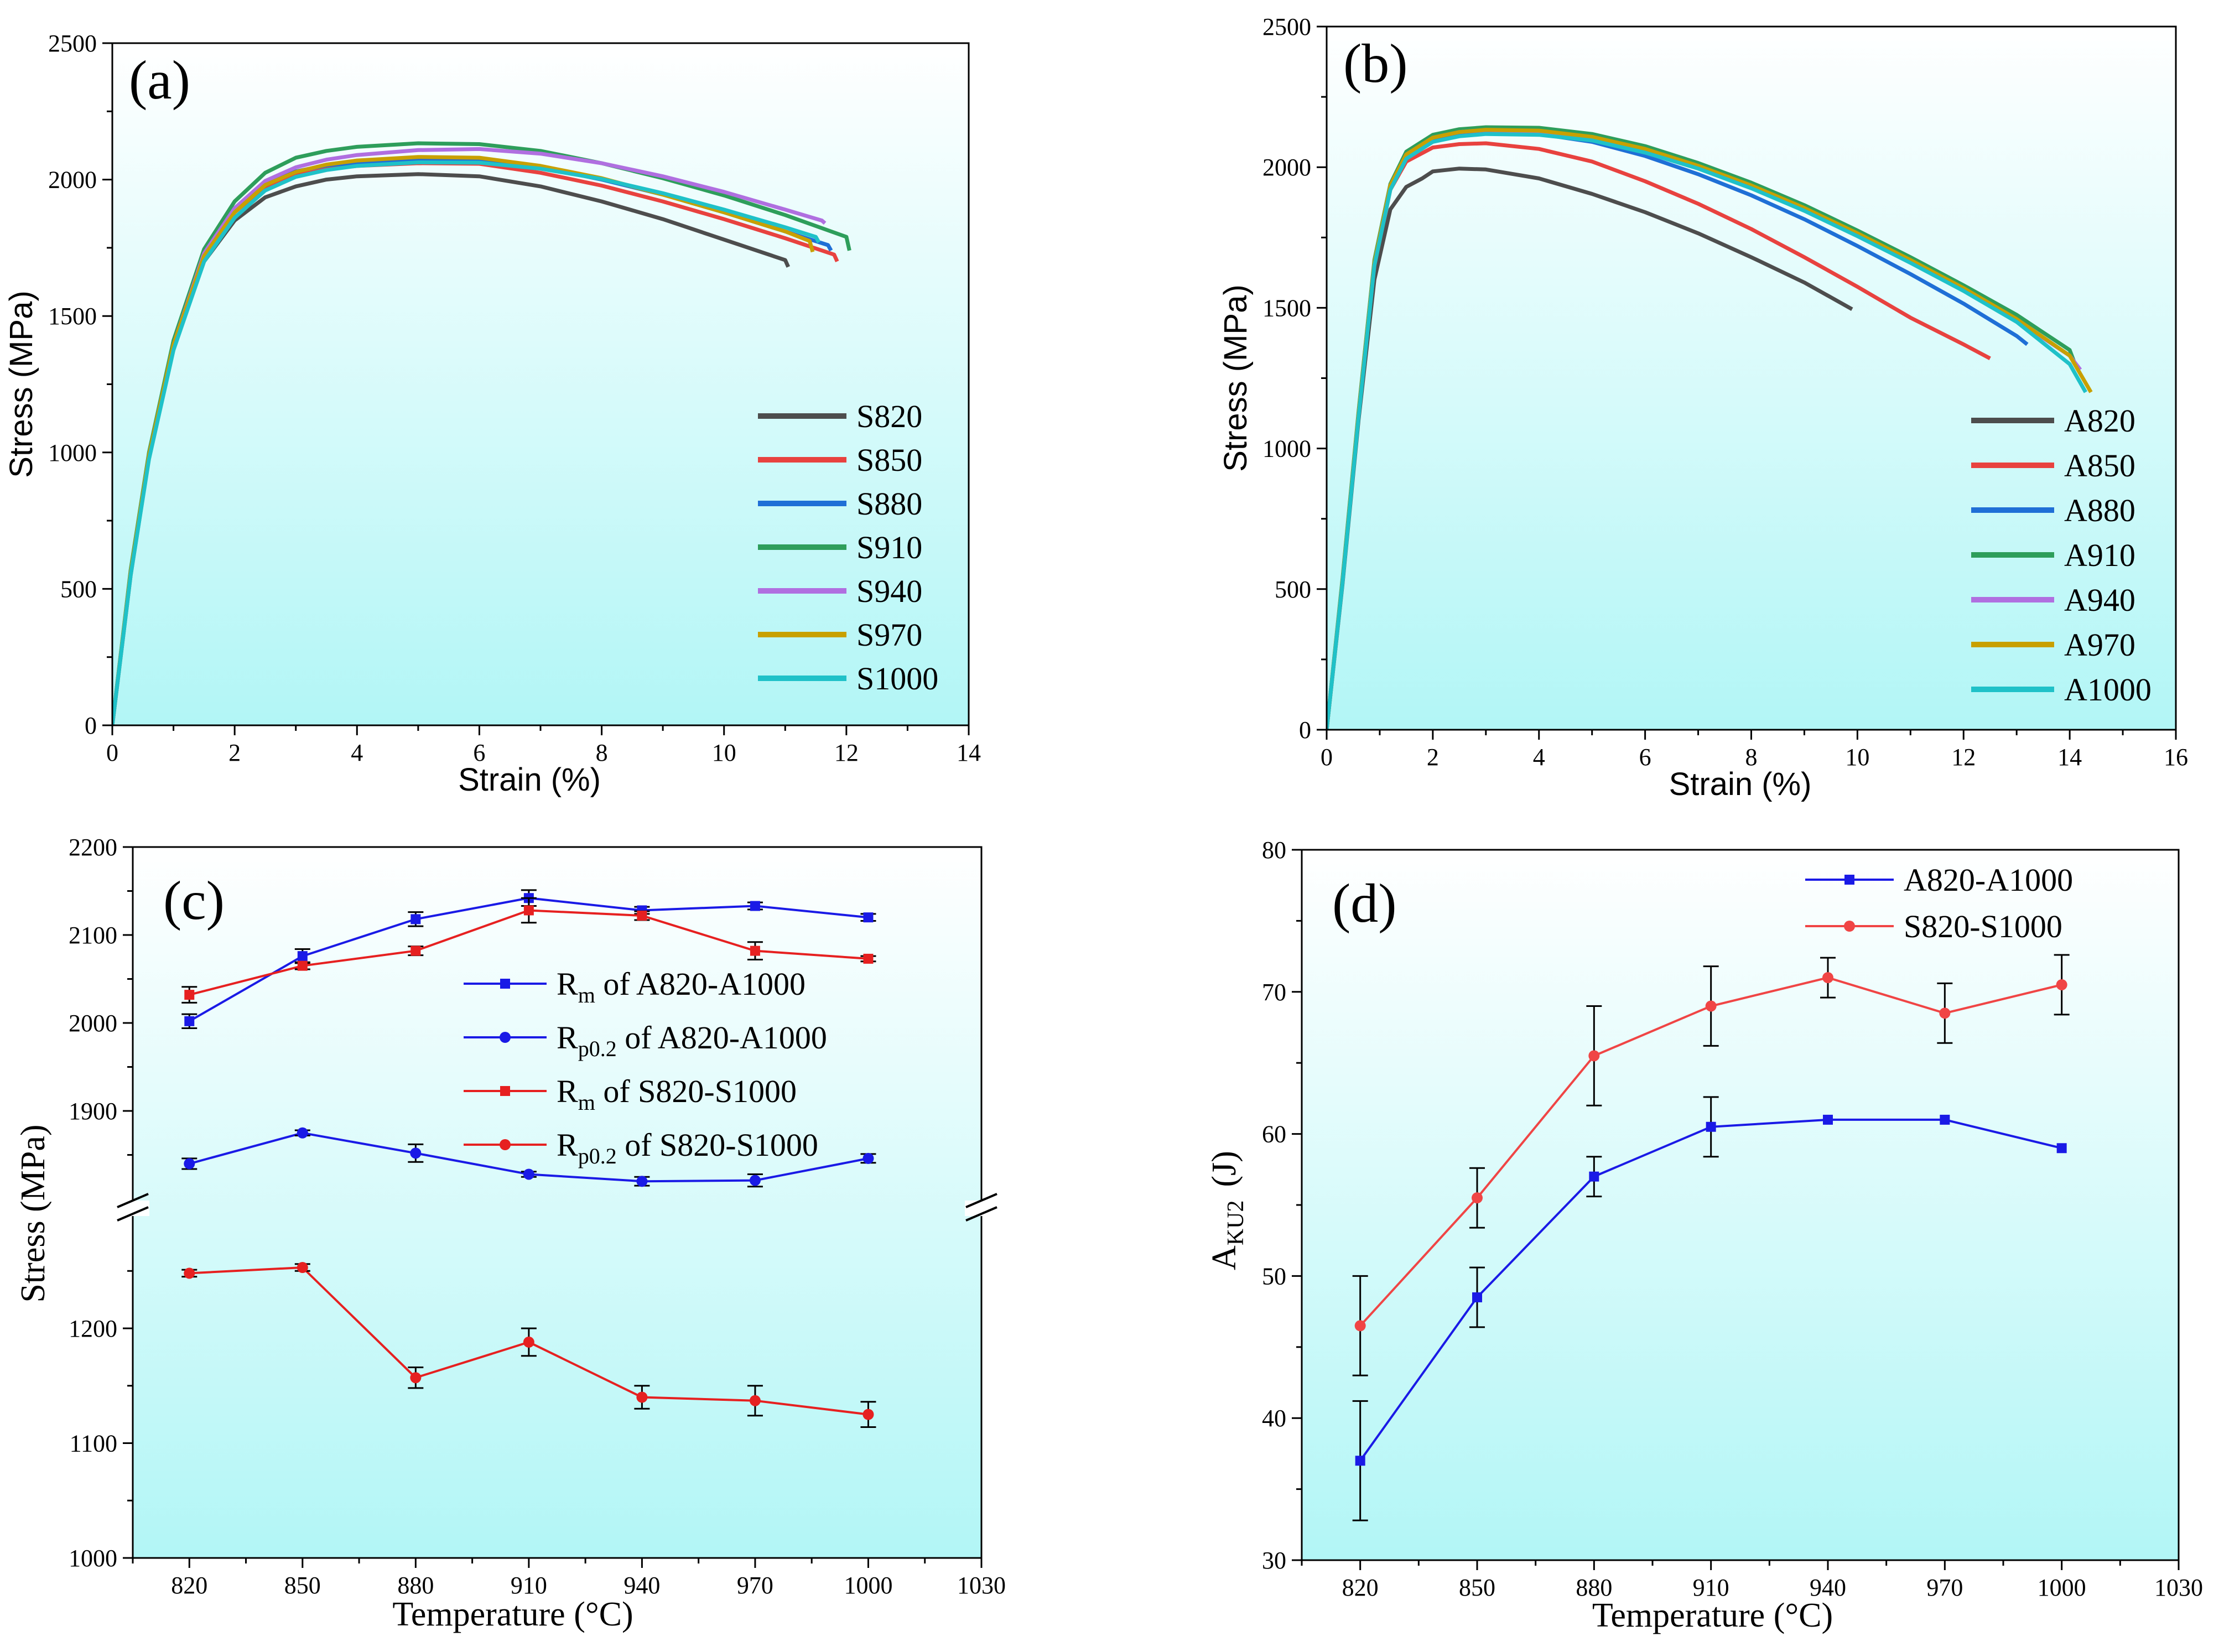  I want to click on legend-label: A820, so click(2099, 421).